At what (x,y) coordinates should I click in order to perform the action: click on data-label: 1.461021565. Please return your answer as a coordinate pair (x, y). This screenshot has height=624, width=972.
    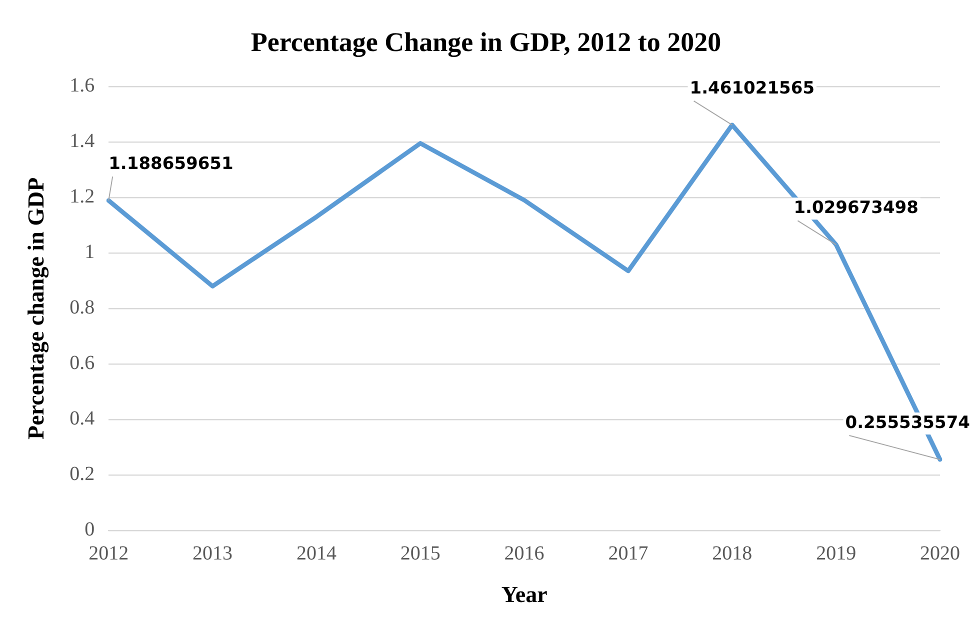
    Looking at the image, I should click on (752, 88).